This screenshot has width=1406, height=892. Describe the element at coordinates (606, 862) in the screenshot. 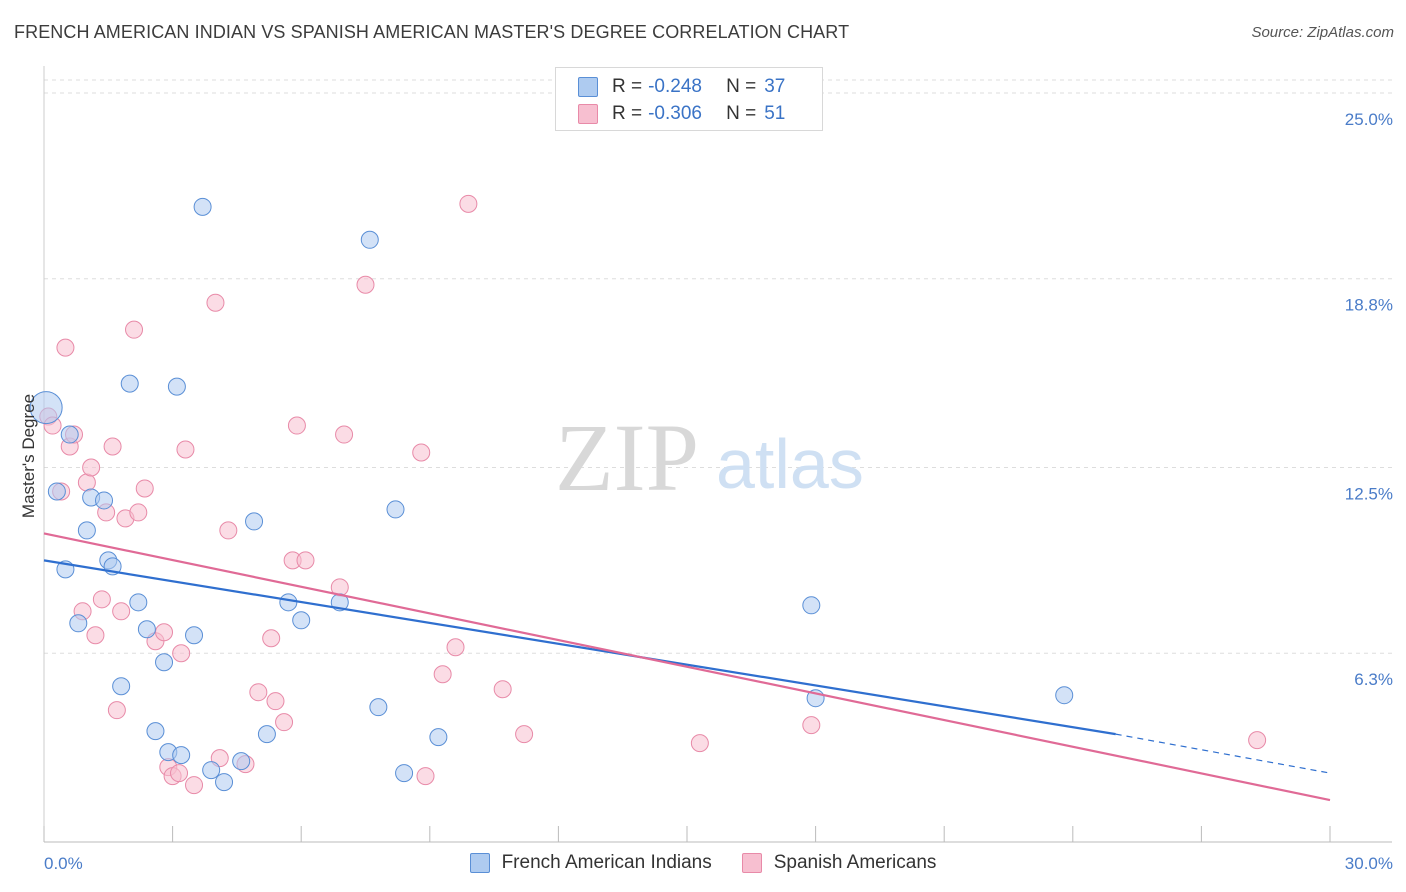

I see `legend-label-blue: French American Indians` at that location.